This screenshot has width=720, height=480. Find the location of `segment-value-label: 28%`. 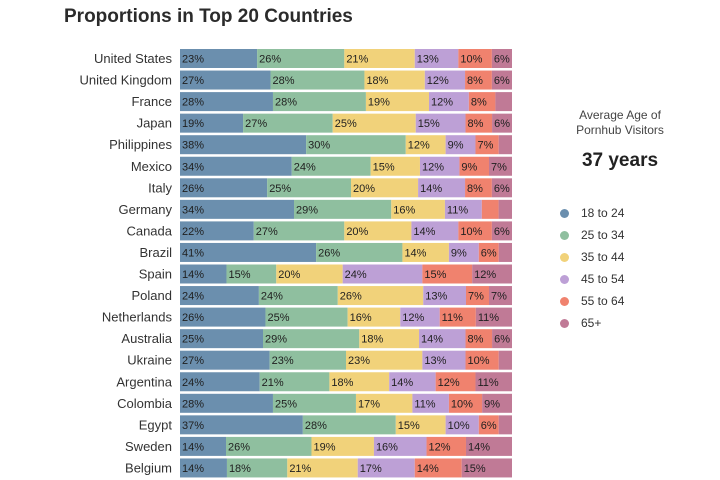

segment-value-label: 28% is located at coordinates (193, 103).